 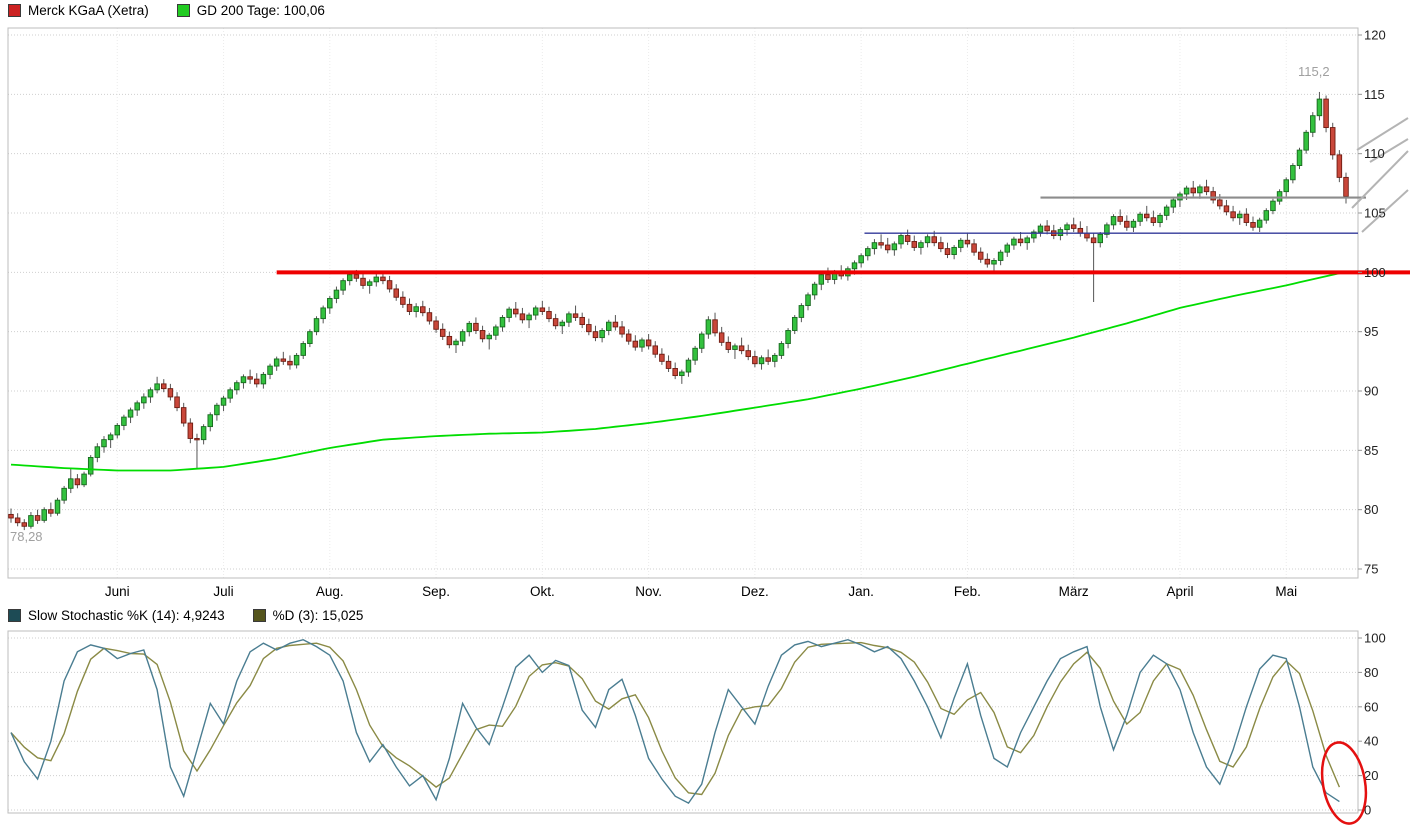 What do you see at coordinates (1374, 153) in the screenshot?
I see `svg-text: 110` at bounding box center [1374, 153].